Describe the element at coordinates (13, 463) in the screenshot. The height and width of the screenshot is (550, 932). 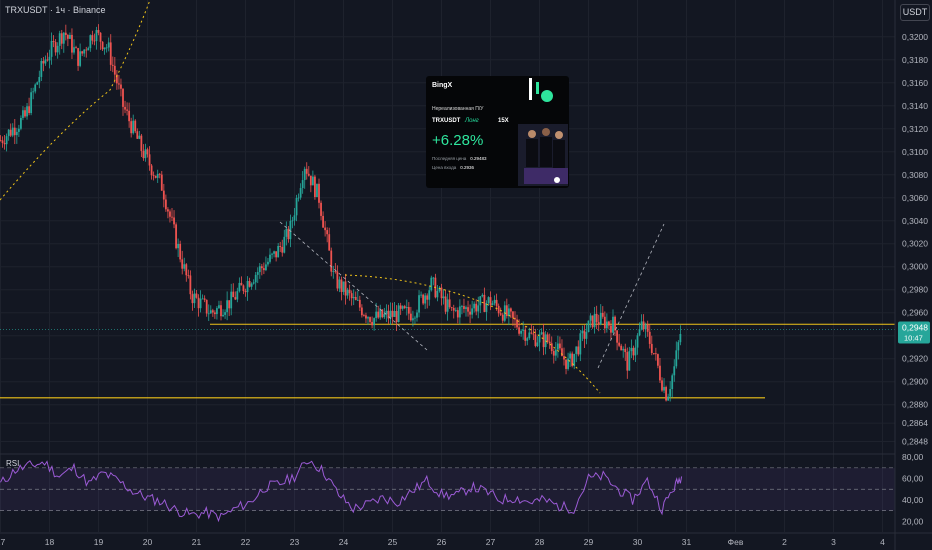
I see `rsi-label: RSI` at that location.